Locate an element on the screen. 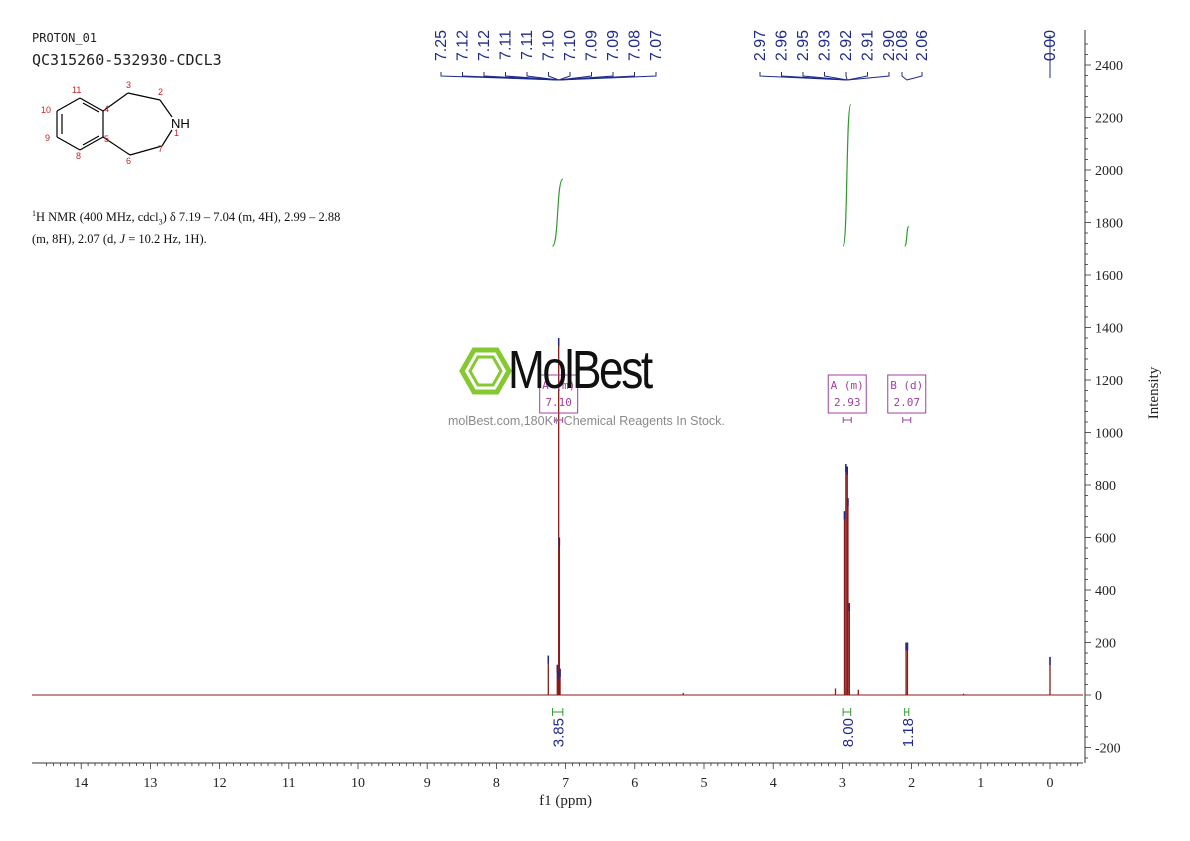  peak-label: 2.06 is located at coordinates (922, 45).